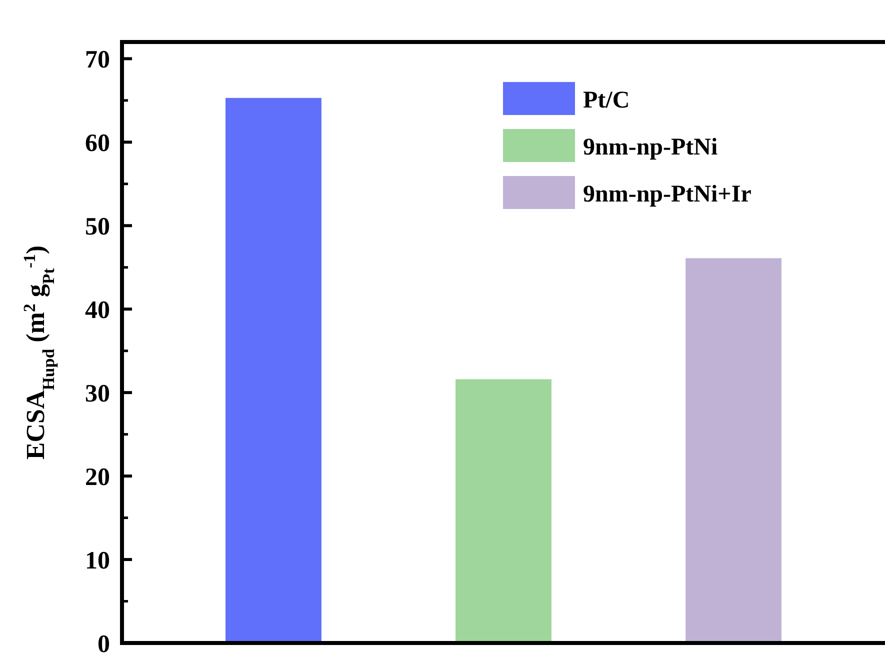 The width and height of the screenshot is (885, 656). I want to click on y-tick-label: 40, so click(97, 310).